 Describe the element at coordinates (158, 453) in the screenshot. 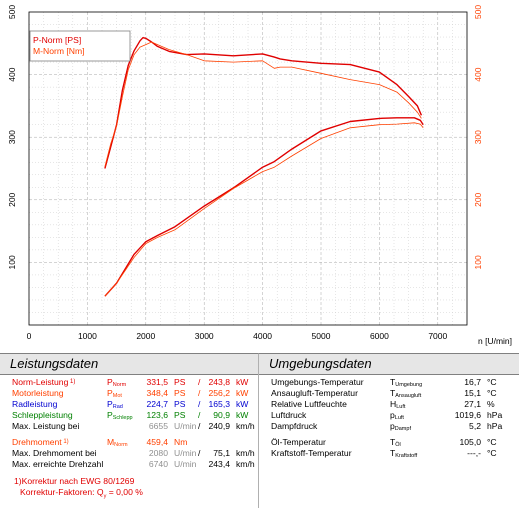

I see `leistung-value-1: 2080` at that location.